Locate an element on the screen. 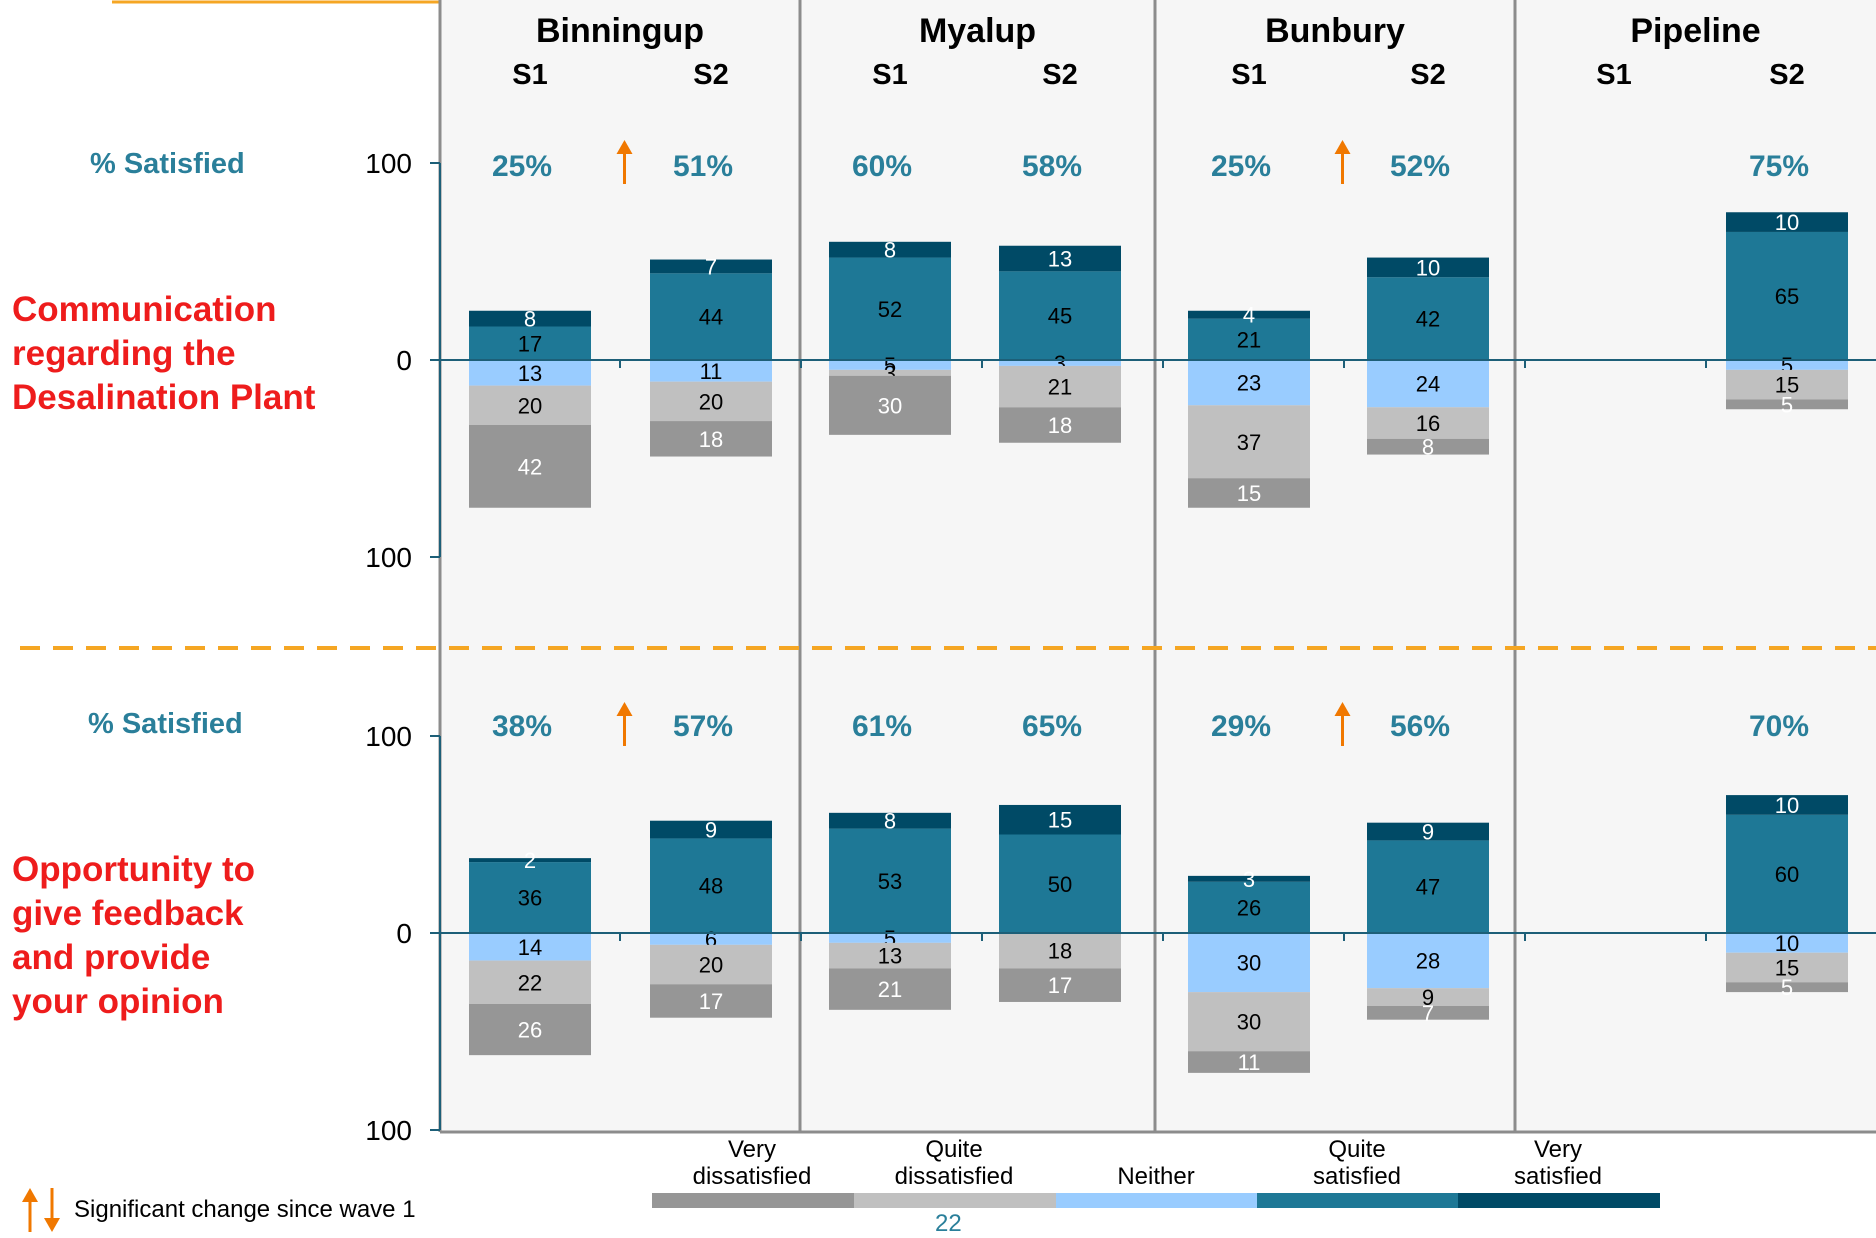  bar-value-label: 24 is located at coordinates (1428, 384).